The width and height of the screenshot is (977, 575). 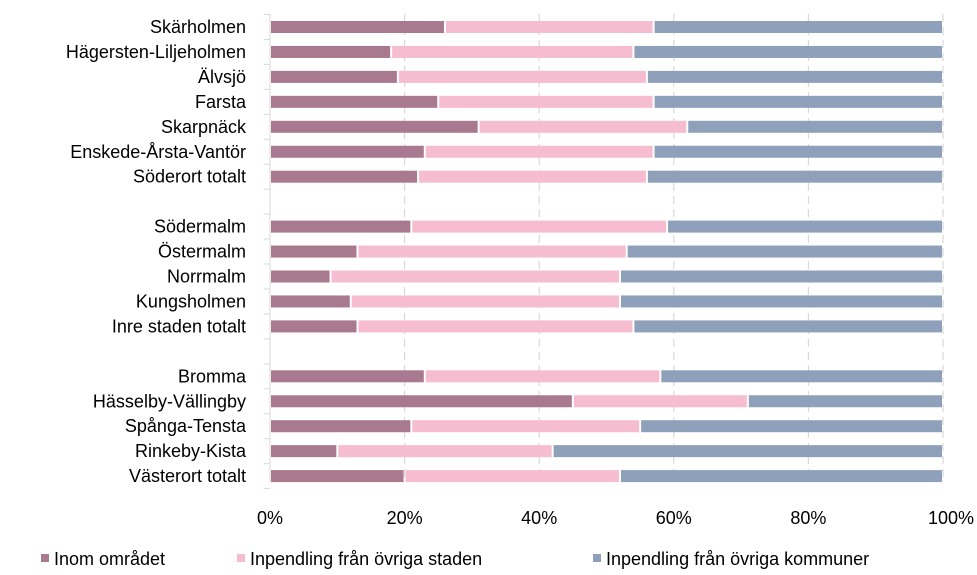 I want to click on category-label: Skärholmen, so click(x=198, y=27).